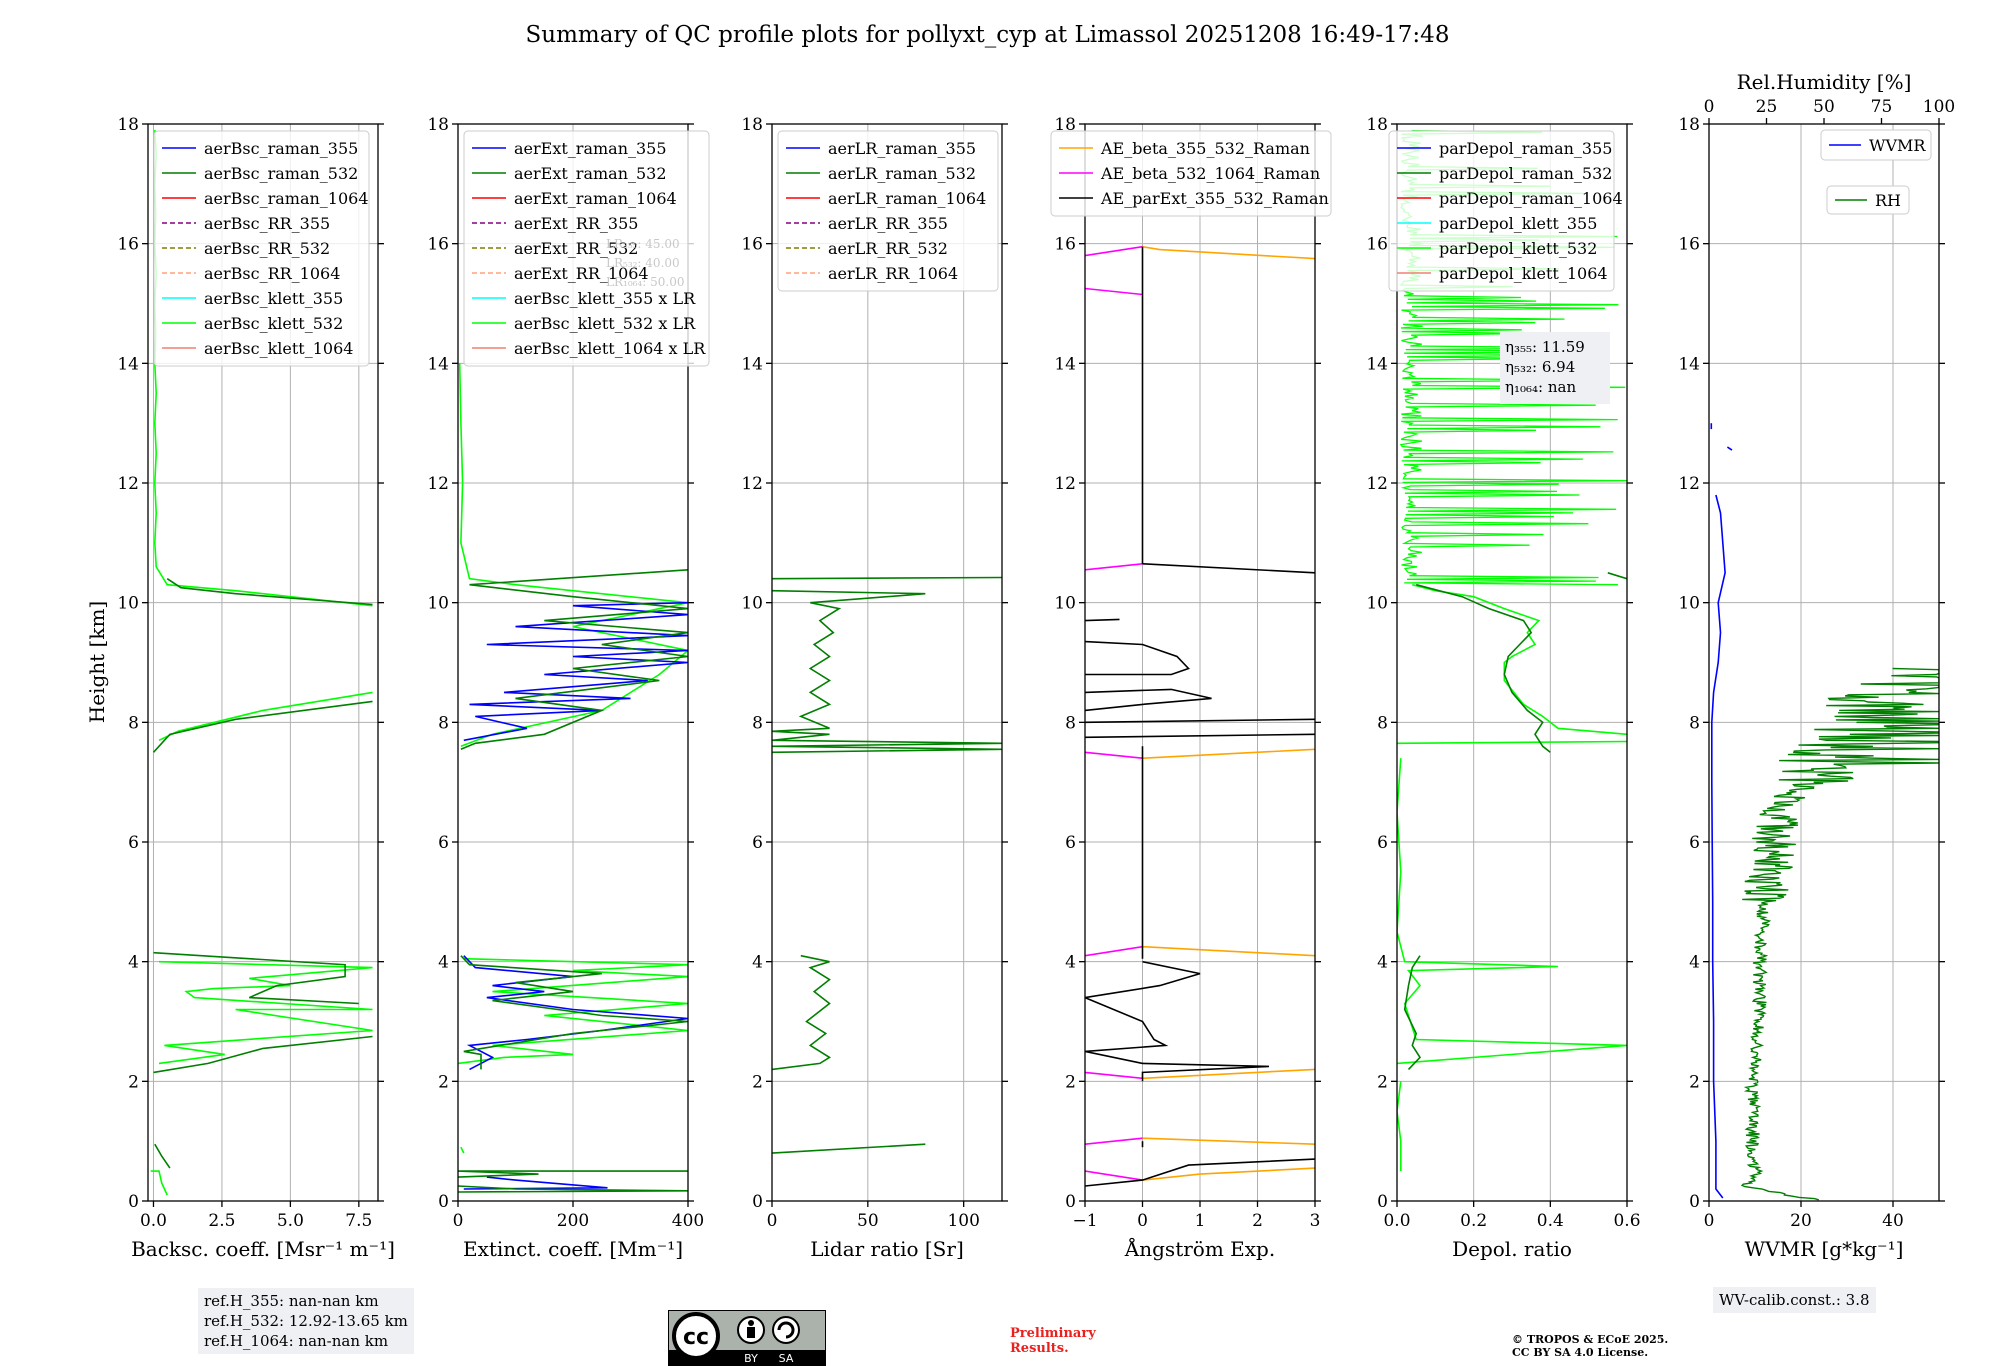 The image size is (2000, 1366). Describe the element at coordinates (358, 1221) in the screenshot. I see `x-tick-label: 7.5` at that location.